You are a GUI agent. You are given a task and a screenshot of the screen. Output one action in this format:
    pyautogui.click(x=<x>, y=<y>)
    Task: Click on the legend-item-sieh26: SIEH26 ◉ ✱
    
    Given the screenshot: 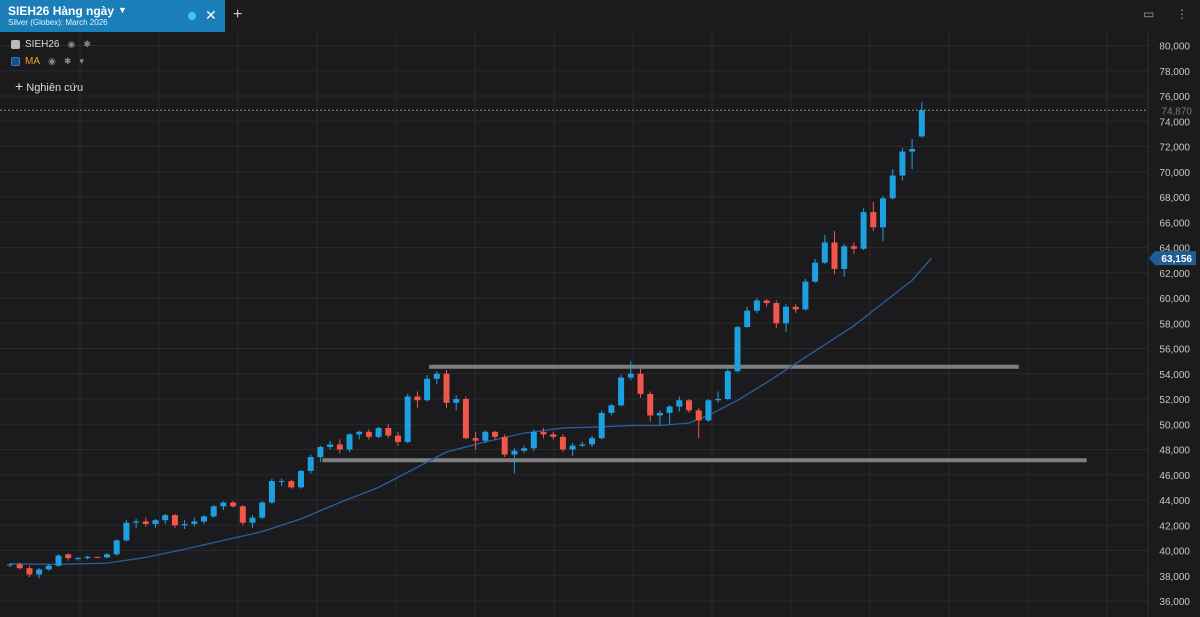 What is the action you would take?
    pyautogui.click(x=51, y=44)
    